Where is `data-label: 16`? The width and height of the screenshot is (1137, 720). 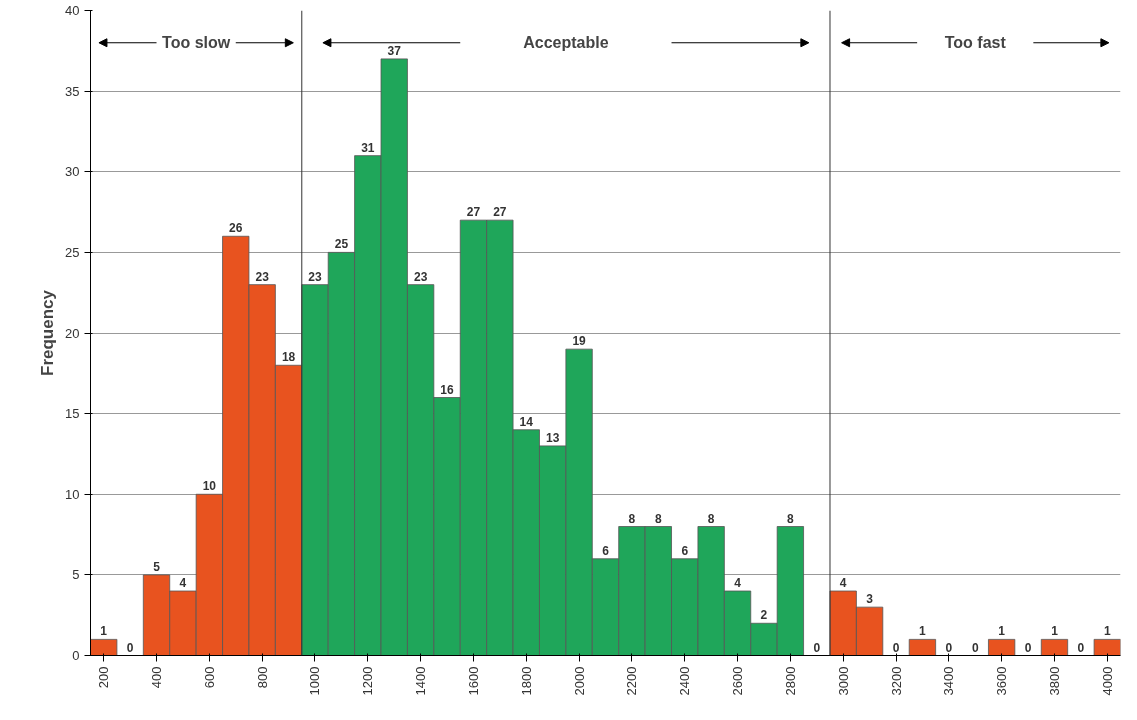
data-label: 16 is located at coordinates (447, 389).